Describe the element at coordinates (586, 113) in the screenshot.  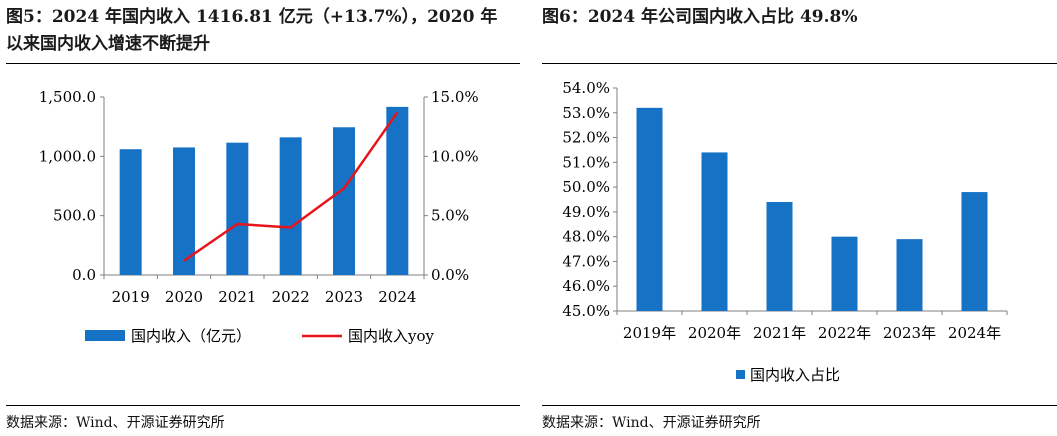
I see `y-tick-label: 53.0%` at that location.